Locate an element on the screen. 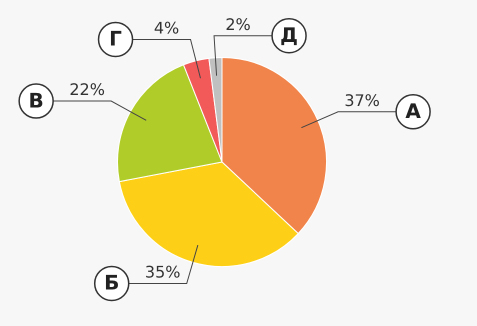  data-label: 35% is located at coordinates (162, 272).